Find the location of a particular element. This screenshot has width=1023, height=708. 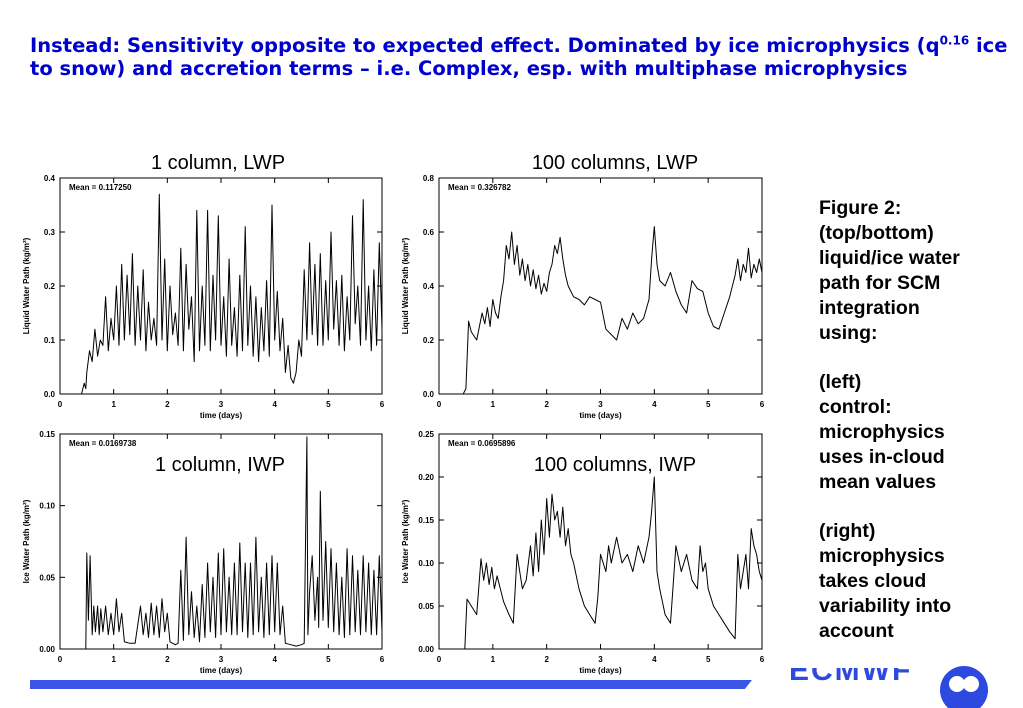

chart-title-lwp-100-columns: 100 columns, LWP is located at coordinates (615, 163).